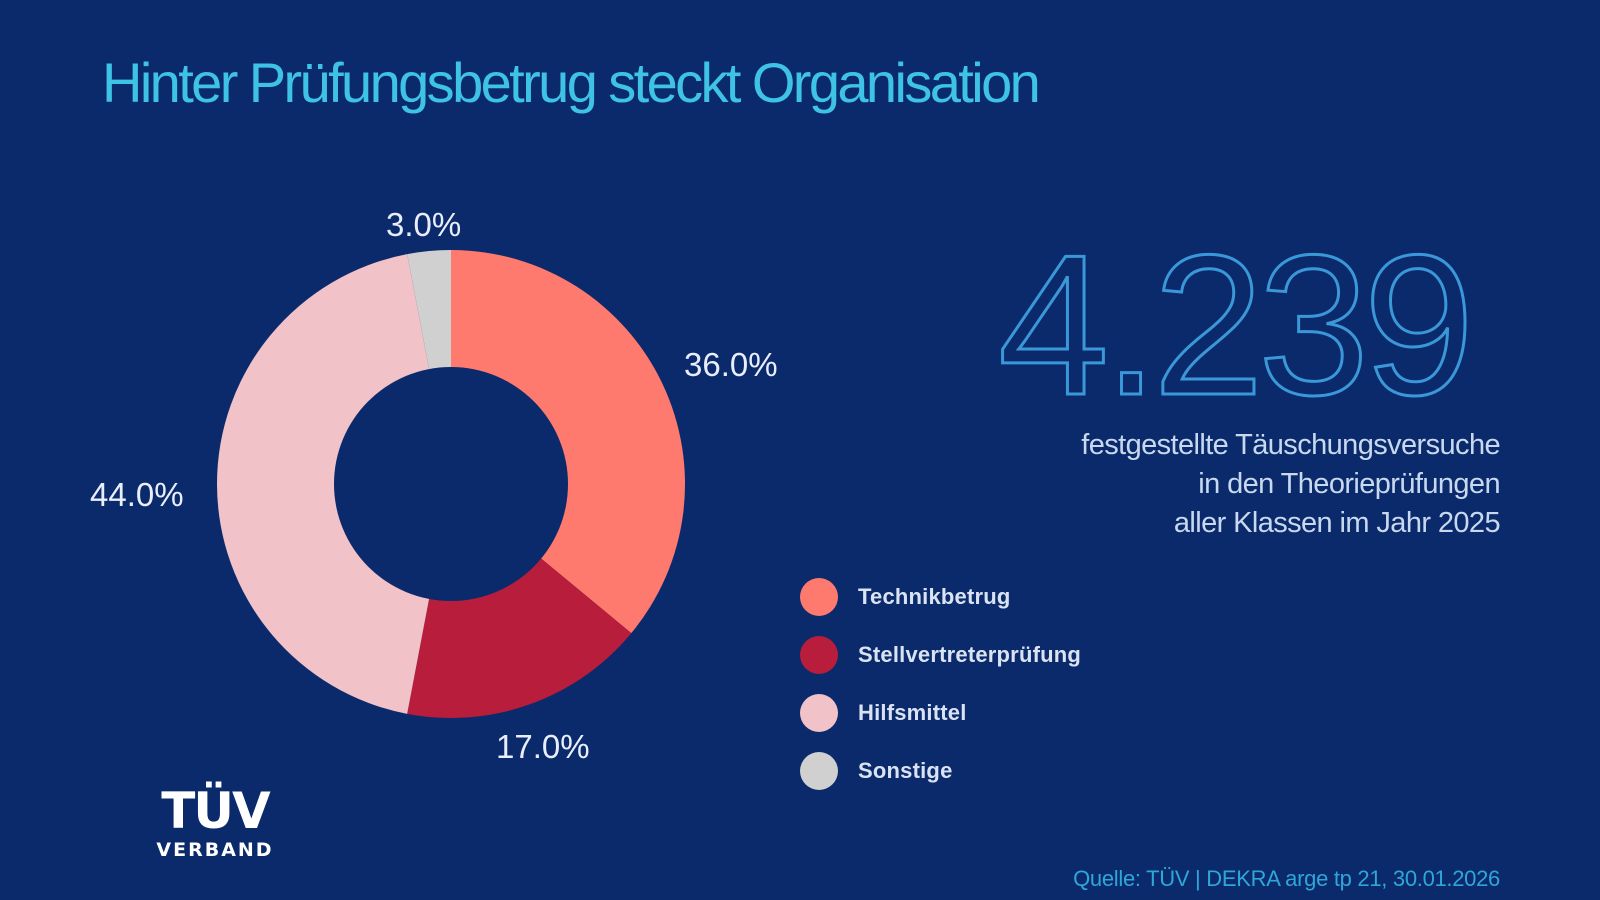 This screenshot has height=900, width=1600. I want to click on logo-subtitle: VERBAND, so click(215, 850).